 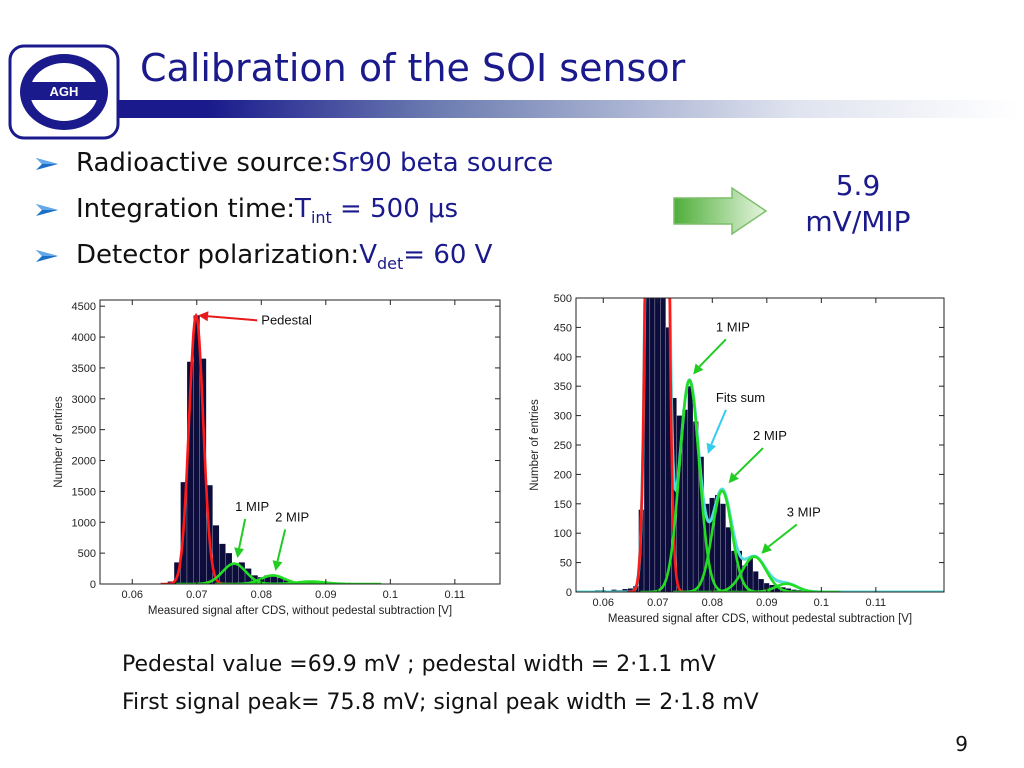 I want to click on bullet-polarization: Detector polarization: Vdet= 60 V, so click(x=294, y=263).